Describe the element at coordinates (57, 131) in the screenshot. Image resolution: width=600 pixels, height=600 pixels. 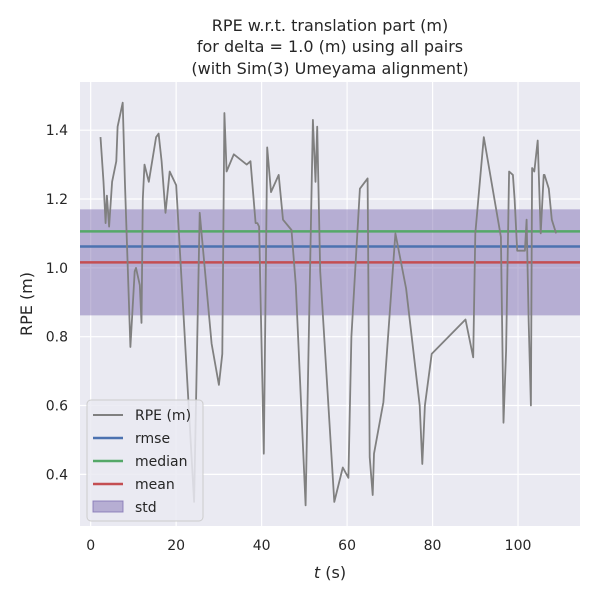
I see `y-tick-label: 1.4` at that location.